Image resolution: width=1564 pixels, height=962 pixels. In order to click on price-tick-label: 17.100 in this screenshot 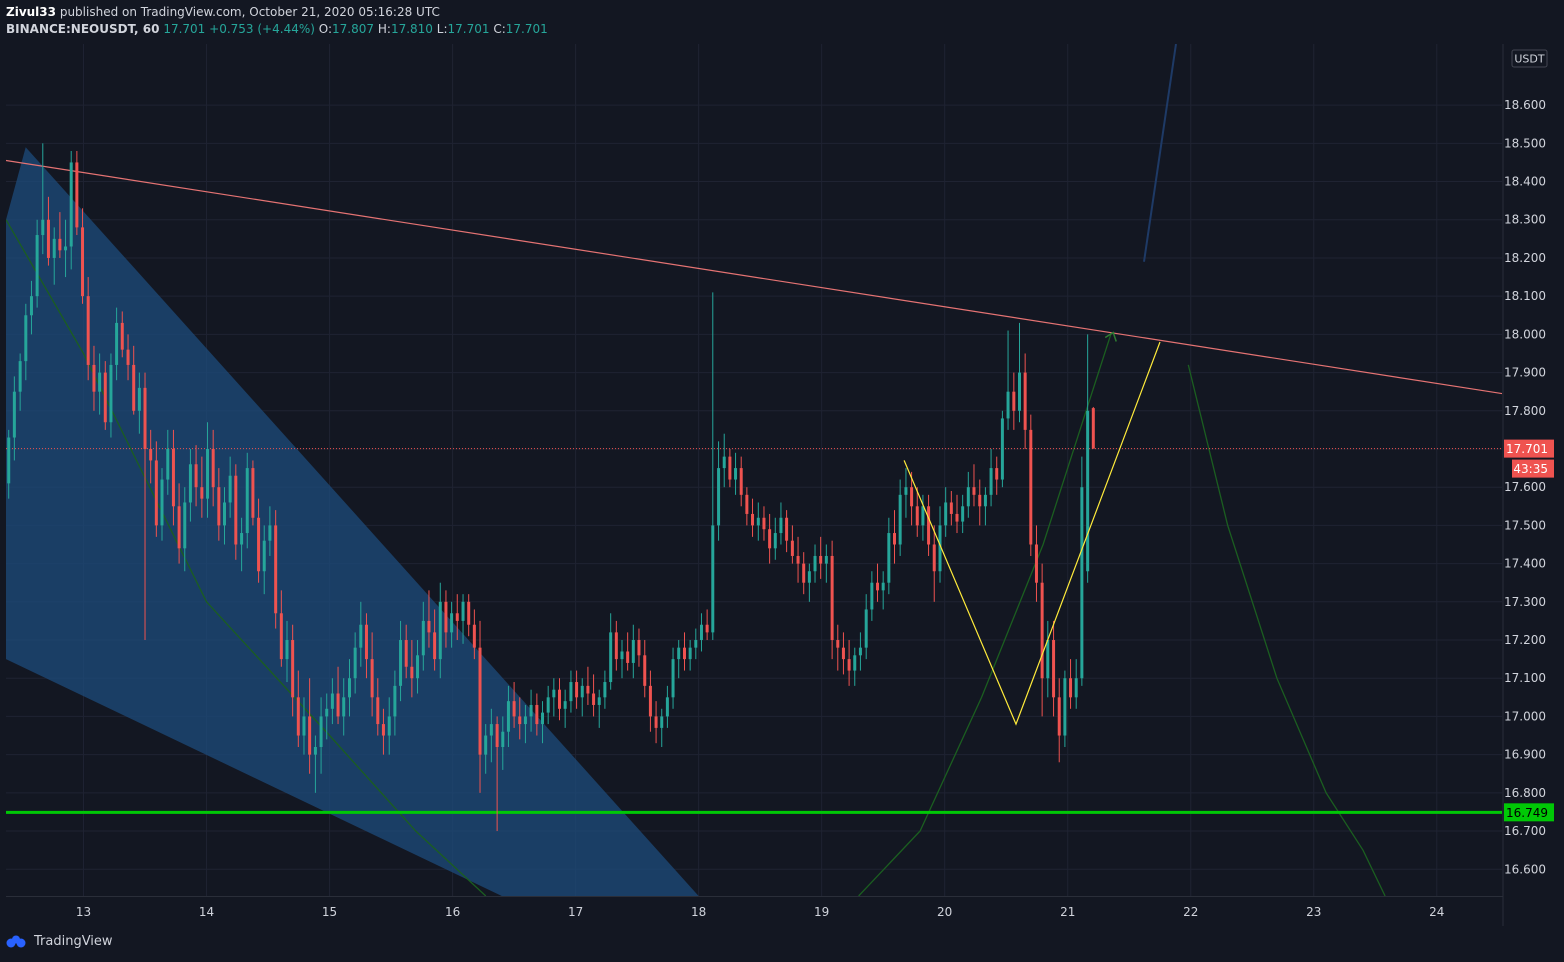, I will do `click(1525, 678)`.